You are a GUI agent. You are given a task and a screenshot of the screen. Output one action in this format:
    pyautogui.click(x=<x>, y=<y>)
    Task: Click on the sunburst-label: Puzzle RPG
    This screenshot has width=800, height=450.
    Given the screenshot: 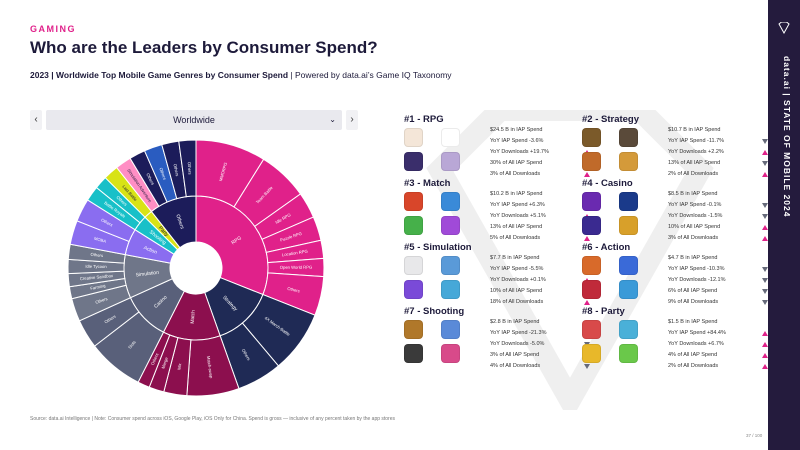 What is the action you would take?
    pyautogui.click(x=290, y=237)
    